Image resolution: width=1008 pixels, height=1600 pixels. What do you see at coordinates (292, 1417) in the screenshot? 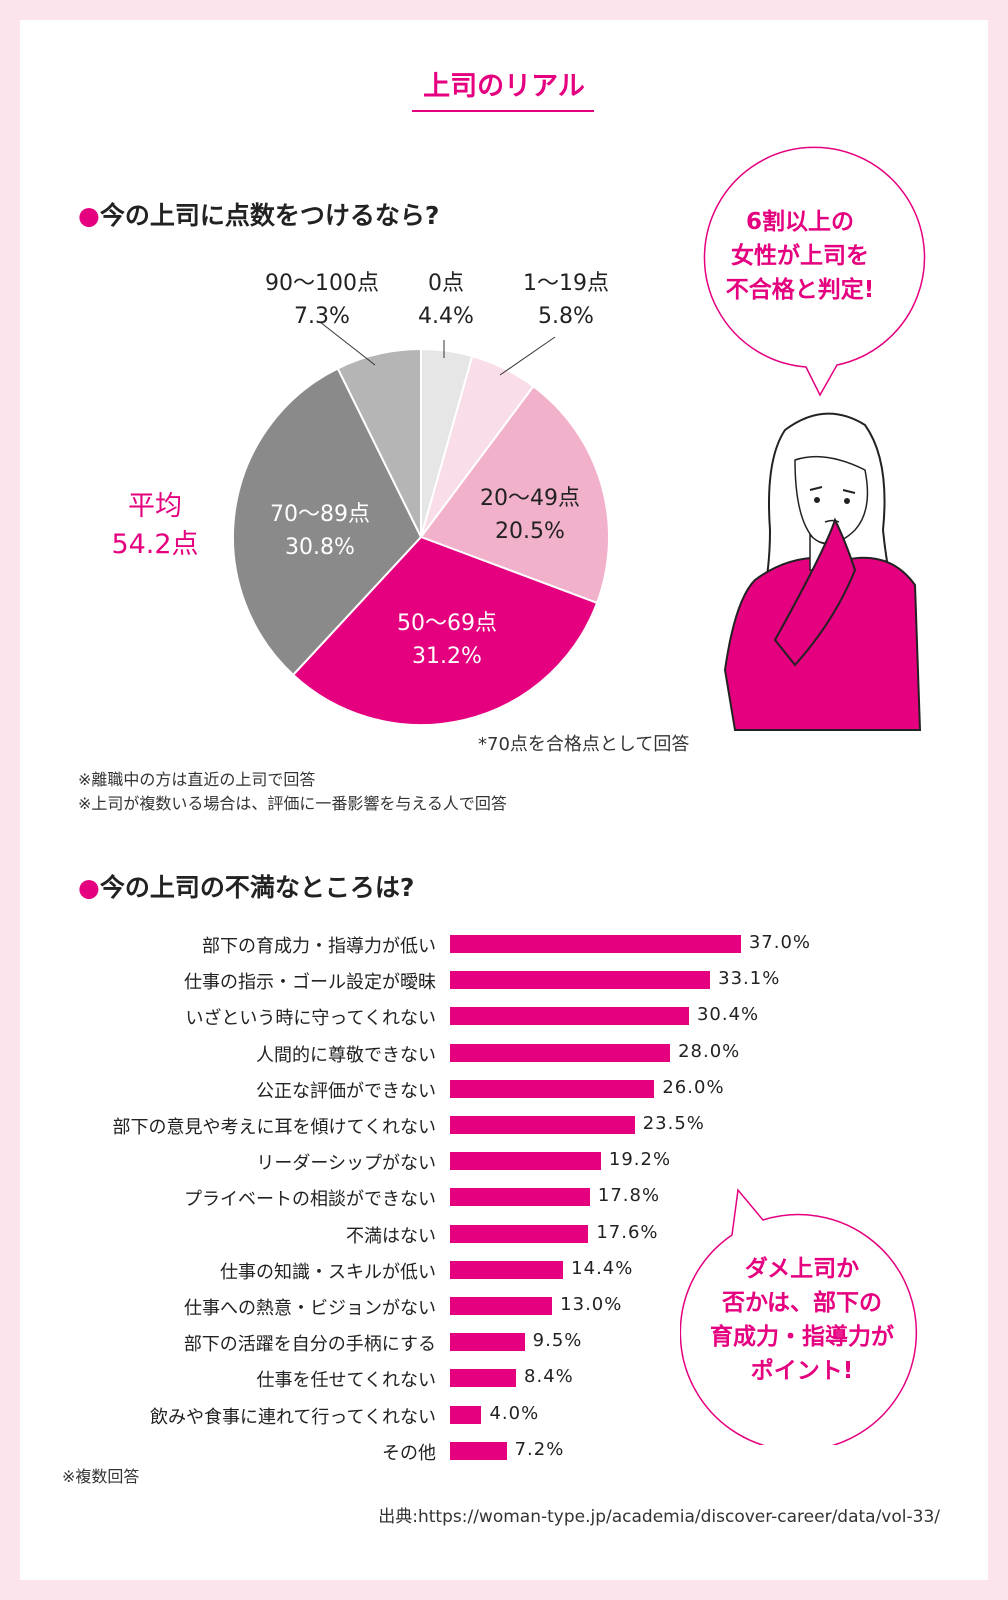
I see `bar-label: 飲みや食事に連れて行ってくれない` at bounding box center [292, 1417].